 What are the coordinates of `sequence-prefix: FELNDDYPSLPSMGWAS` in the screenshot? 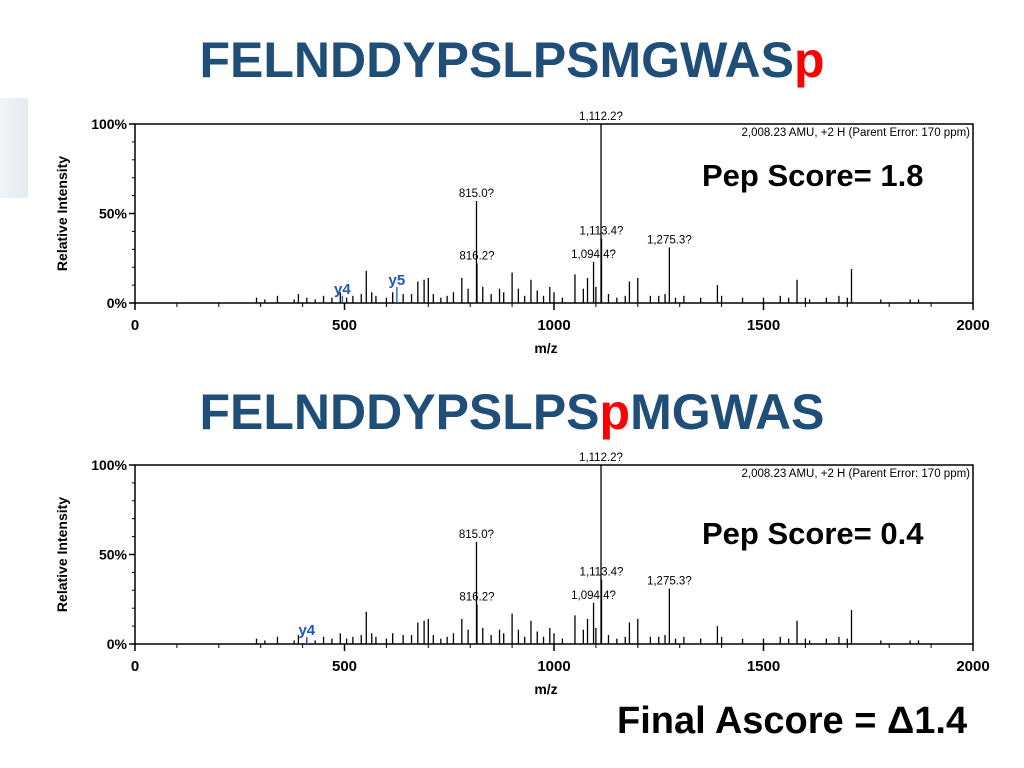 It's located at (496, 60).